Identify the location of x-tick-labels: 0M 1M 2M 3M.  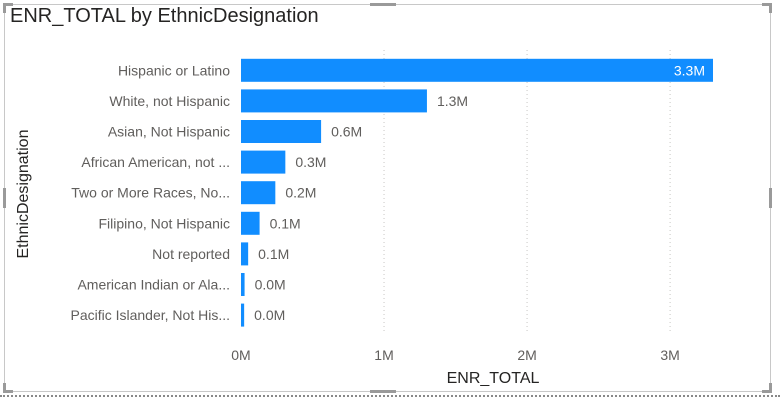
(455, 355).